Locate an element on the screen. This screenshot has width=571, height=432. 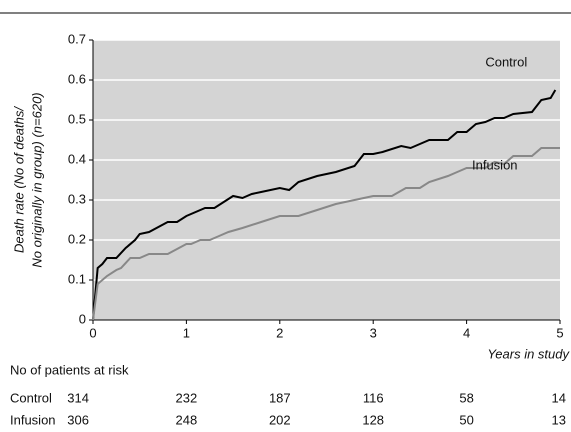
risk-value: 248 is located at coordinates (187, 419).